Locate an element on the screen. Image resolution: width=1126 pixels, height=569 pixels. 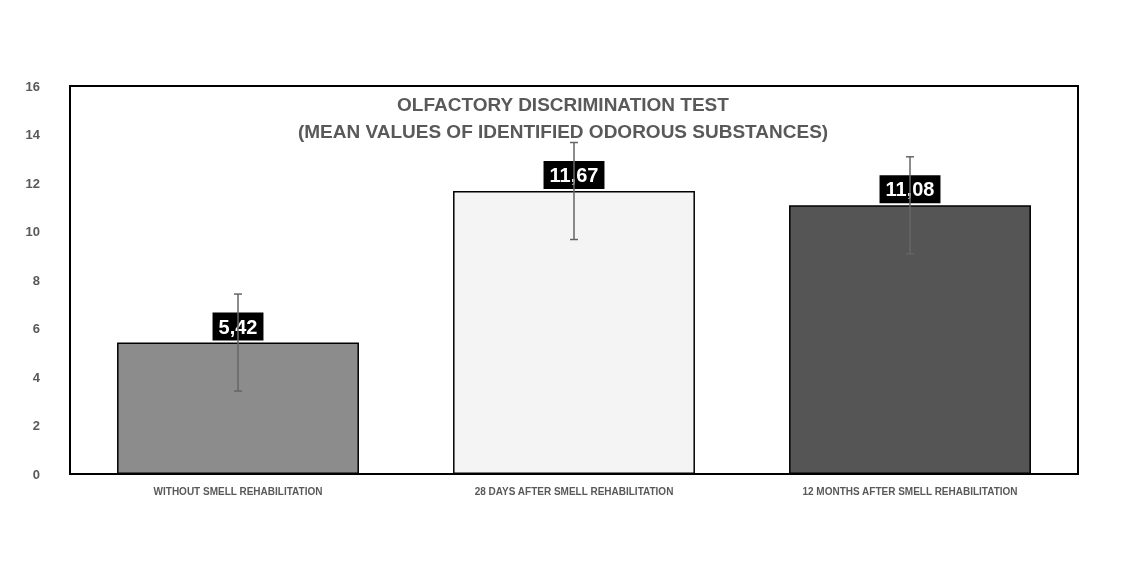
y-tick-label: 2 is located at coordinates (36, 425).